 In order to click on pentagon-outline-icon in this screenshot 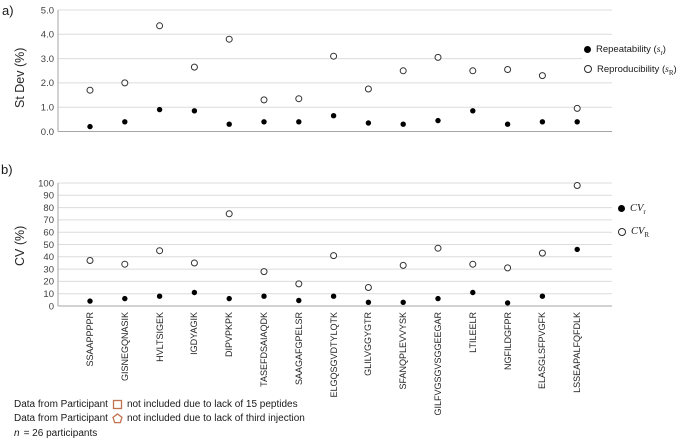, I will do `click(117, 418)`.